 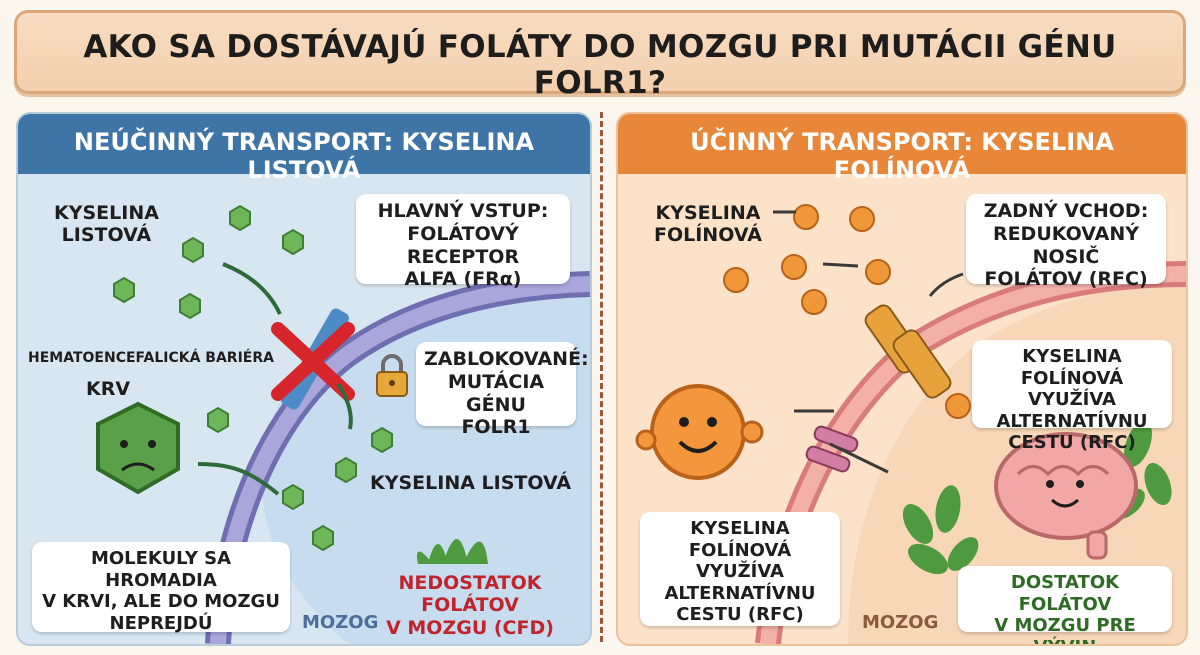 I want to click on left-panel-header: NEÚČINNÝ TRANSPORT: KYSELINA LISTOVÁ, so click(x=304, y=149).